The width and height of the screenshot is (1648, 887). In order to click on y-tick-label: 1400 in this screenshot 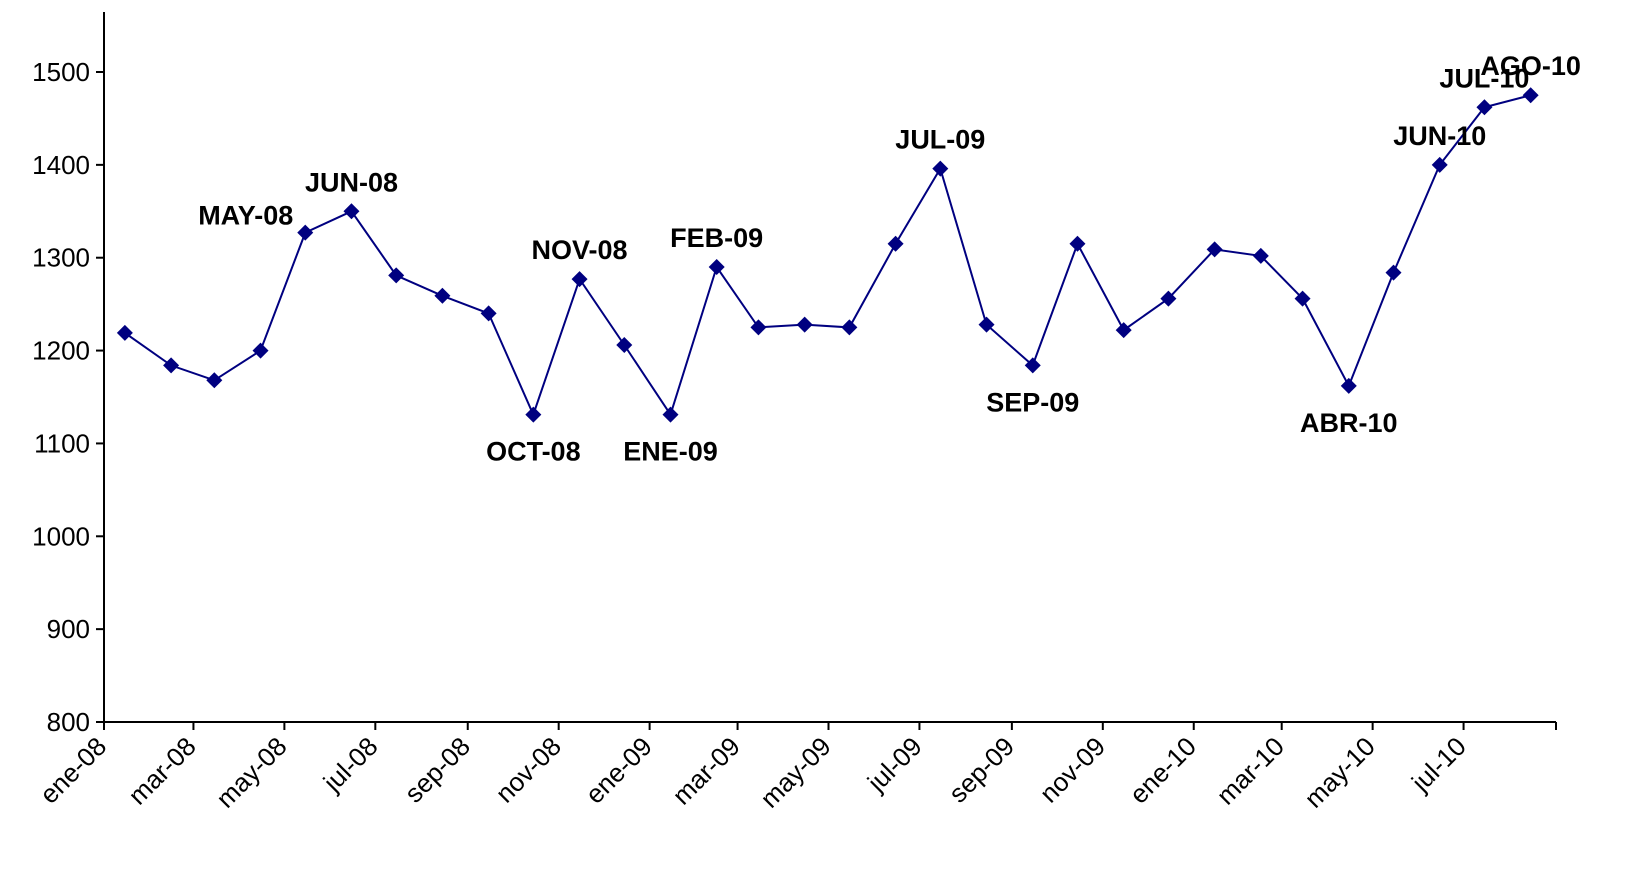, I will do `click(61, 165)`.